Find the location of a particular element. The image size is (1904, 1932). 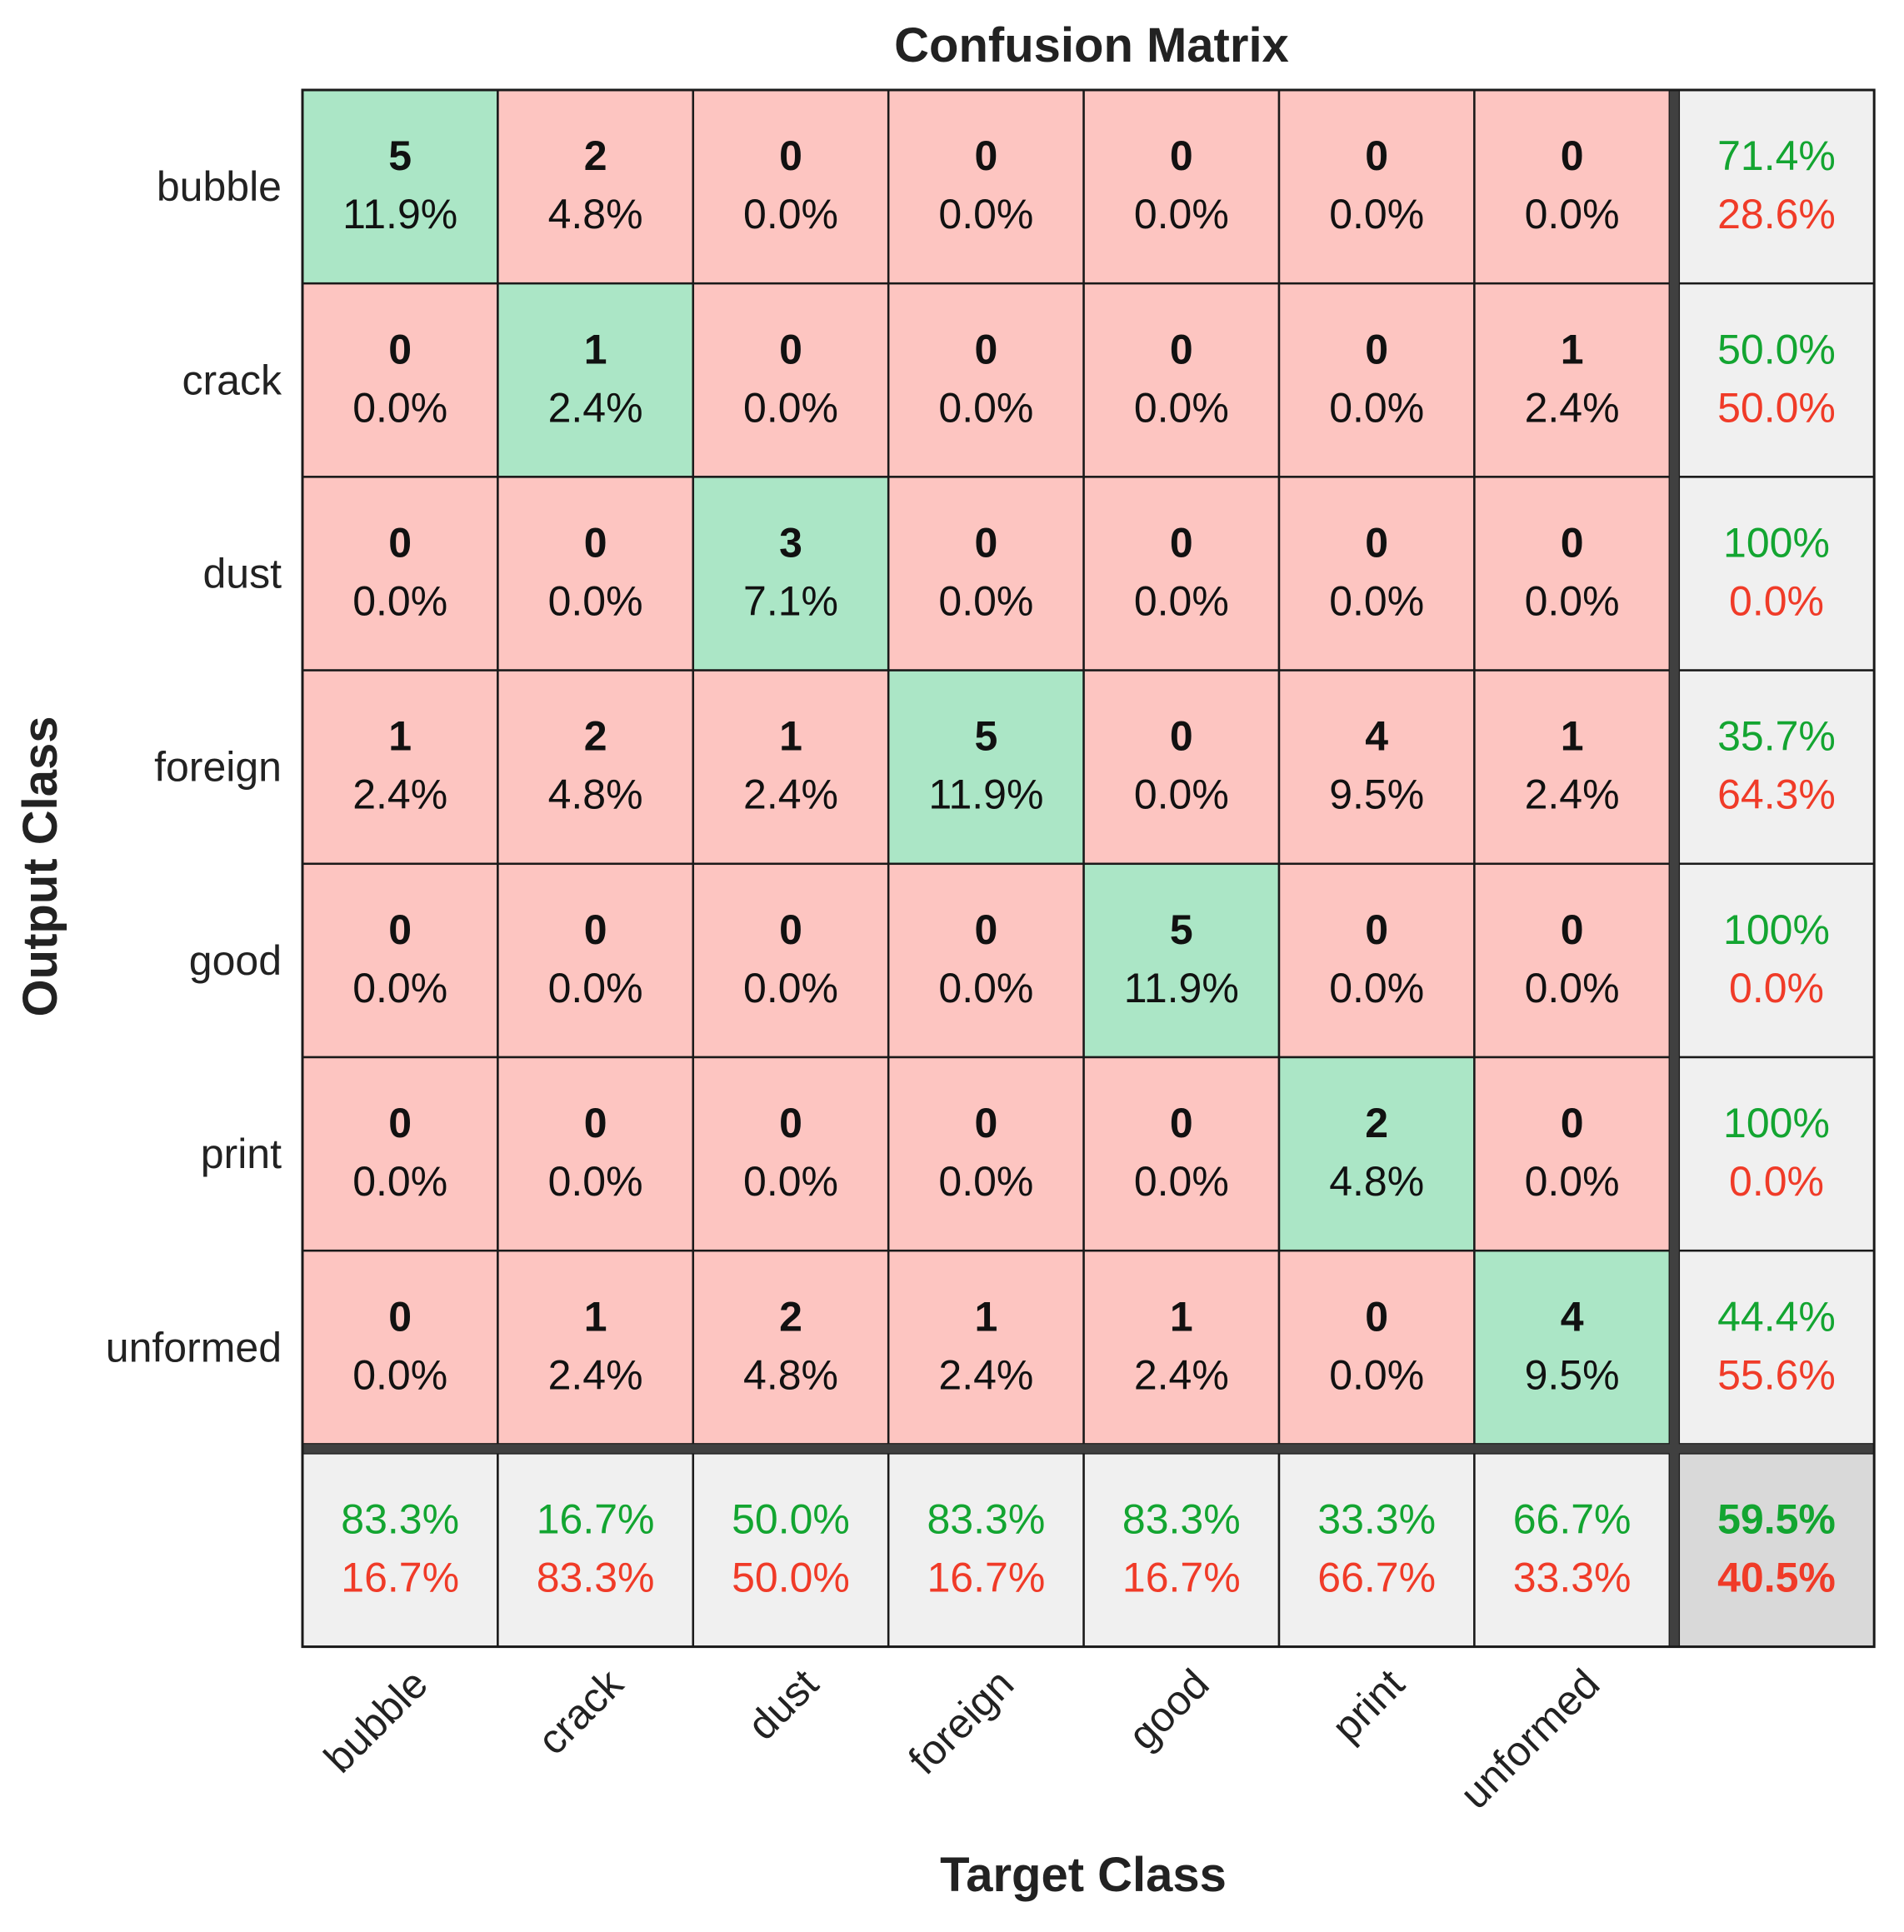

chart-title: Confusion Matrix is located at coordinates (1091, 45).